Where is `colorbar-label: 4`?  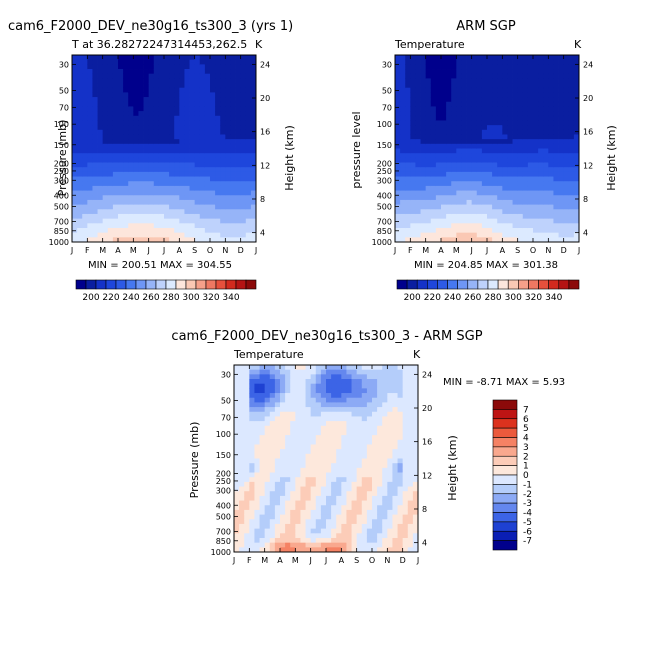
colorbar-label: 4 is located at coordinates (526, 439).